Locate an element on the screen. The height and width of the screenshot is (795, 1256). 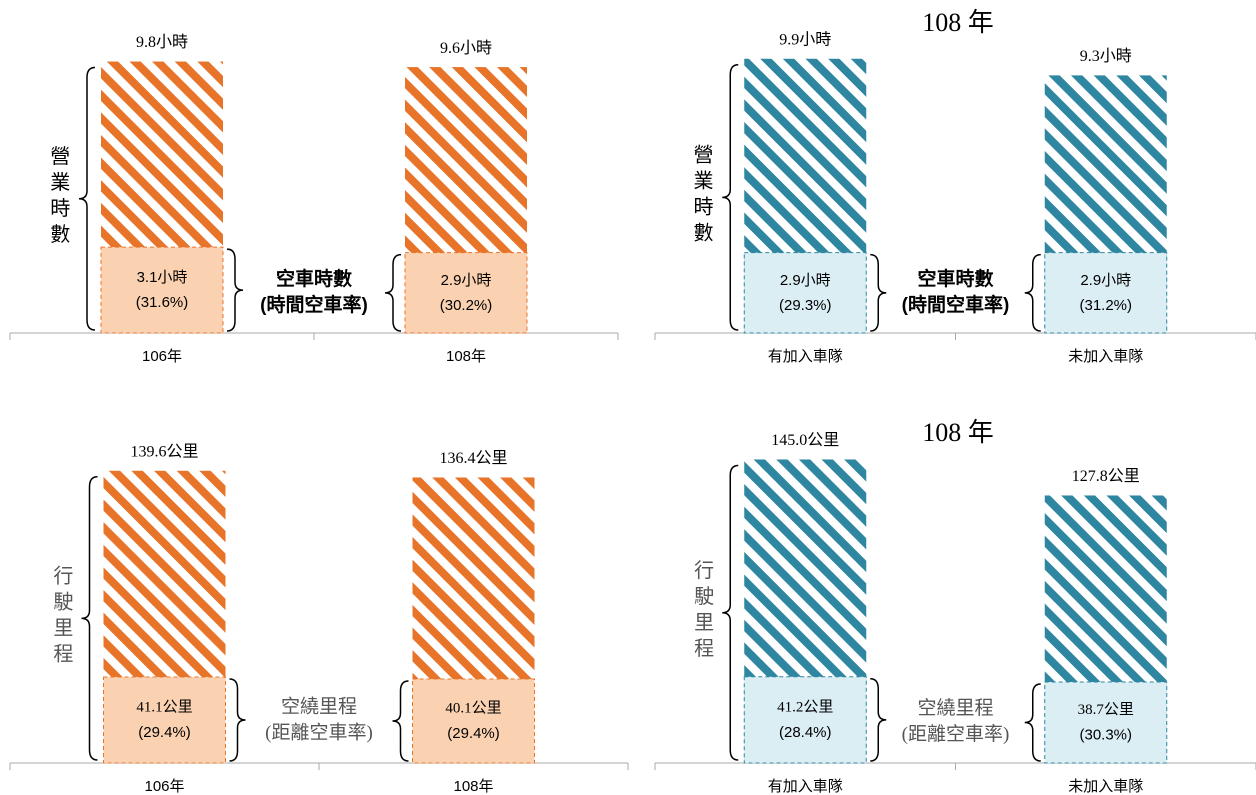
share-label: (28.4%) is located at coordinates (805, 732).